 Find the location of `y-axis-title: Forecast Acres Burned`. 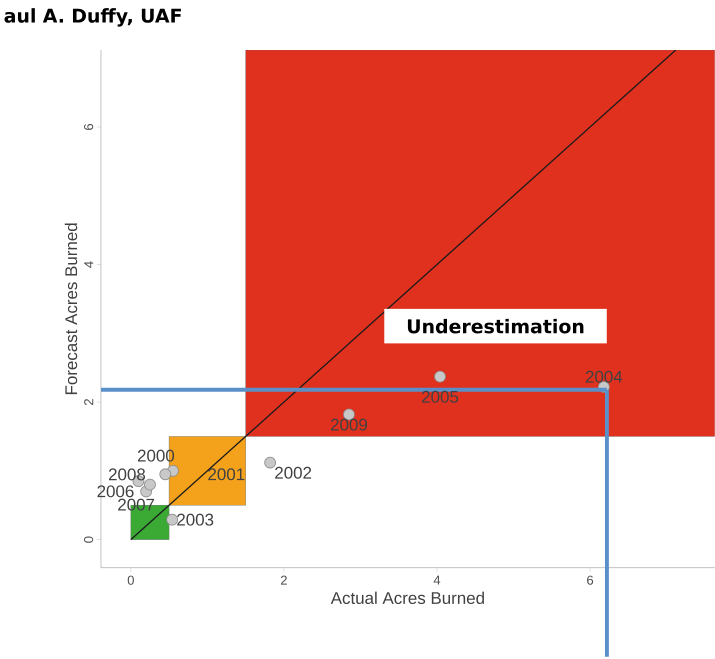

y-axis-title: Forecast Acres Burned is located at coordinates (71, 309).